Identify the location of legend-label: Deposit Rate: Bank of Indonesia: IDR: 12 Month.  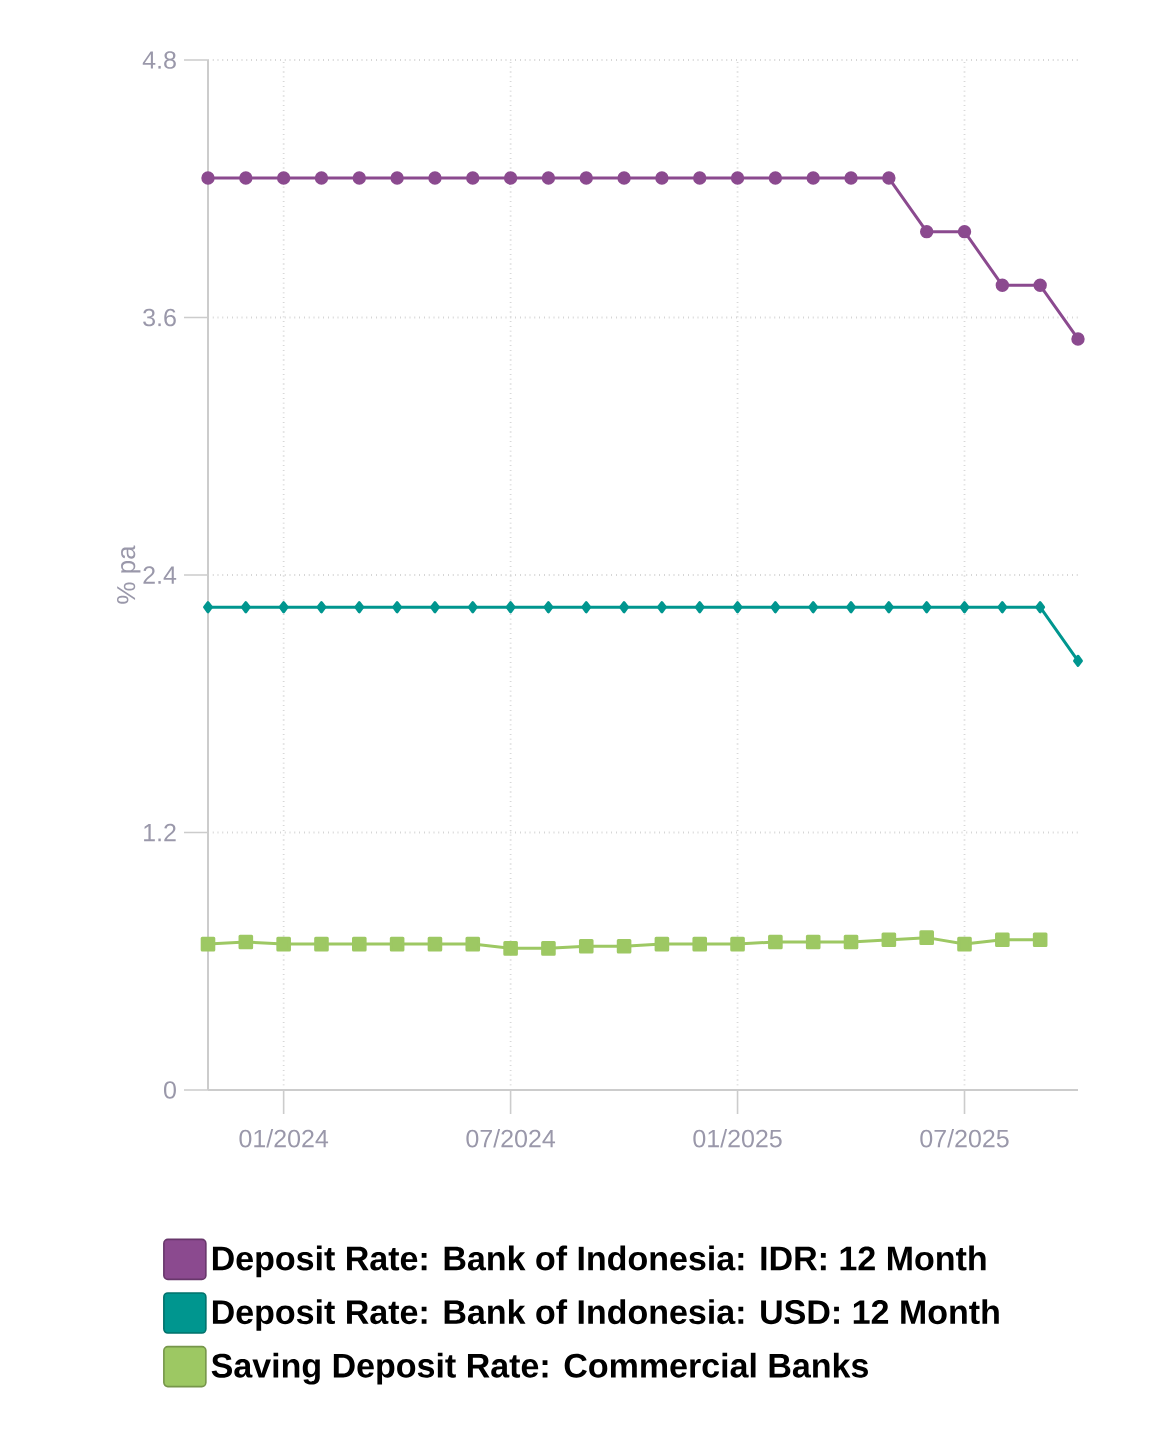
(599, 1261).